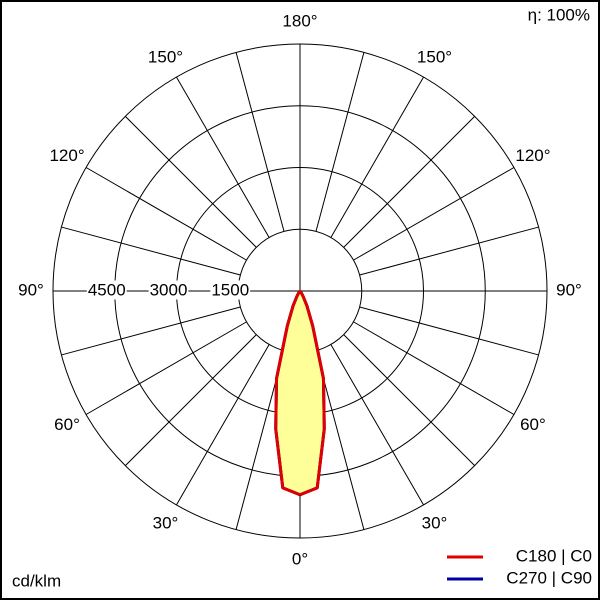 This screenshot has height=600, width=600. I want to click on legend: C180 | C0 C270 | C90, so click(519, 566).